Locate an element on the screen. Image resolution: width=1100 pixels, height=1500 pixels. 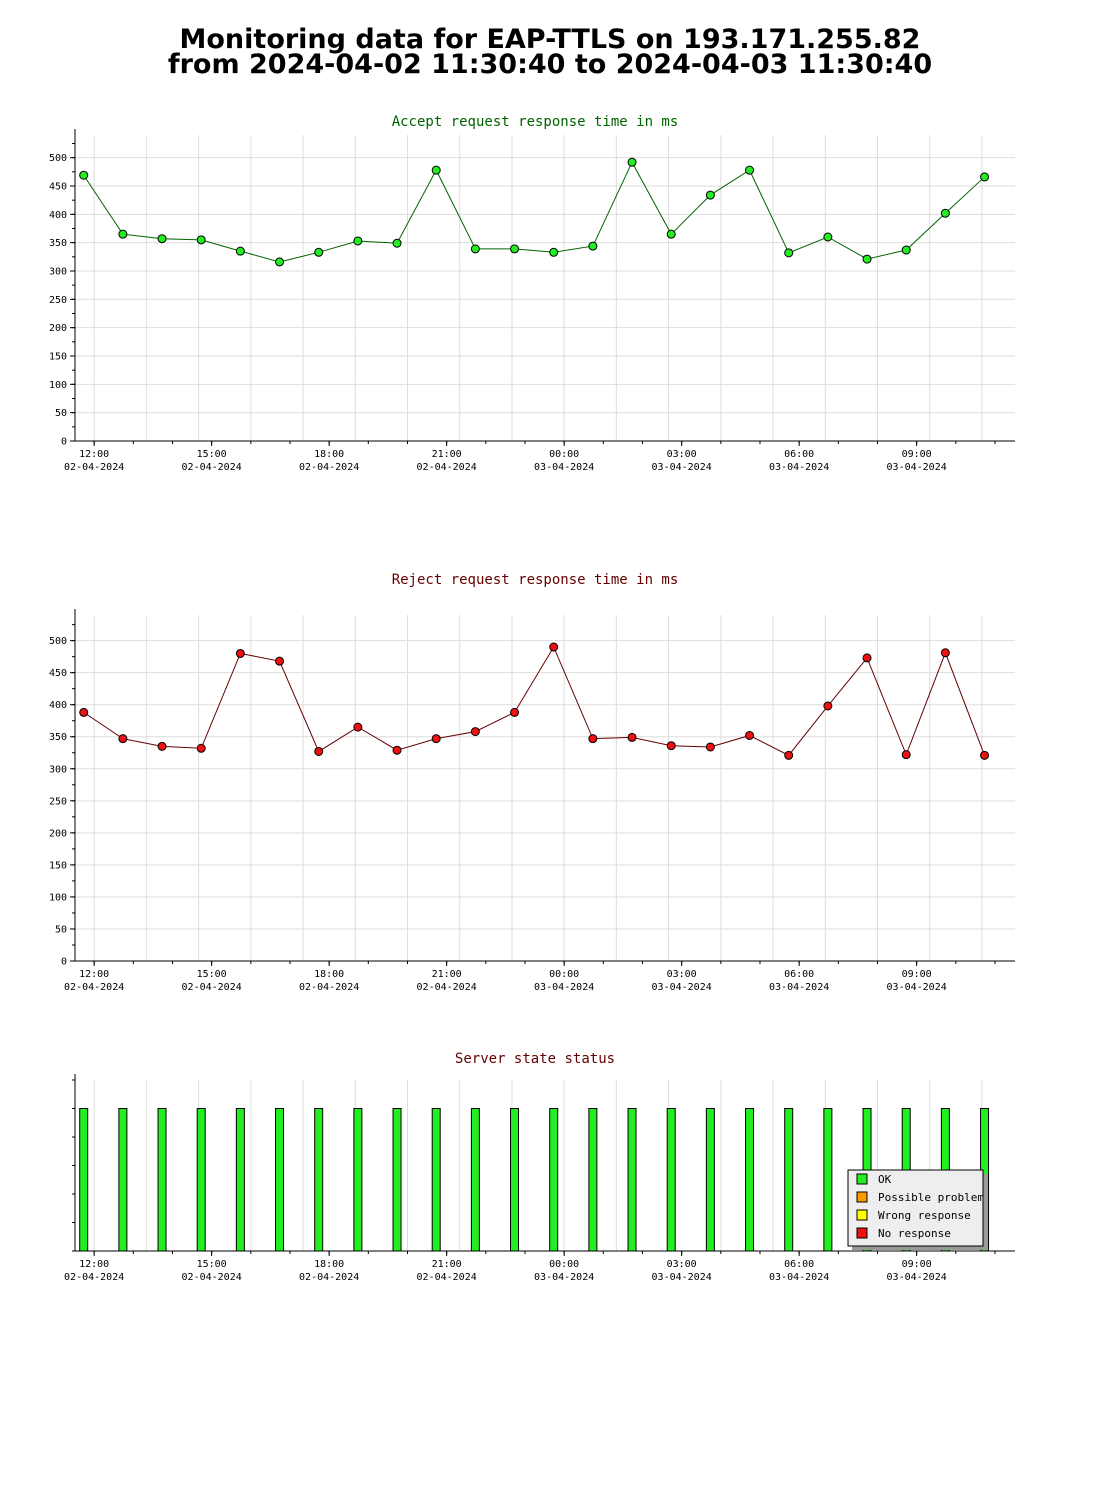
y-tick-label: 400 is located at coordinates (58, 705).